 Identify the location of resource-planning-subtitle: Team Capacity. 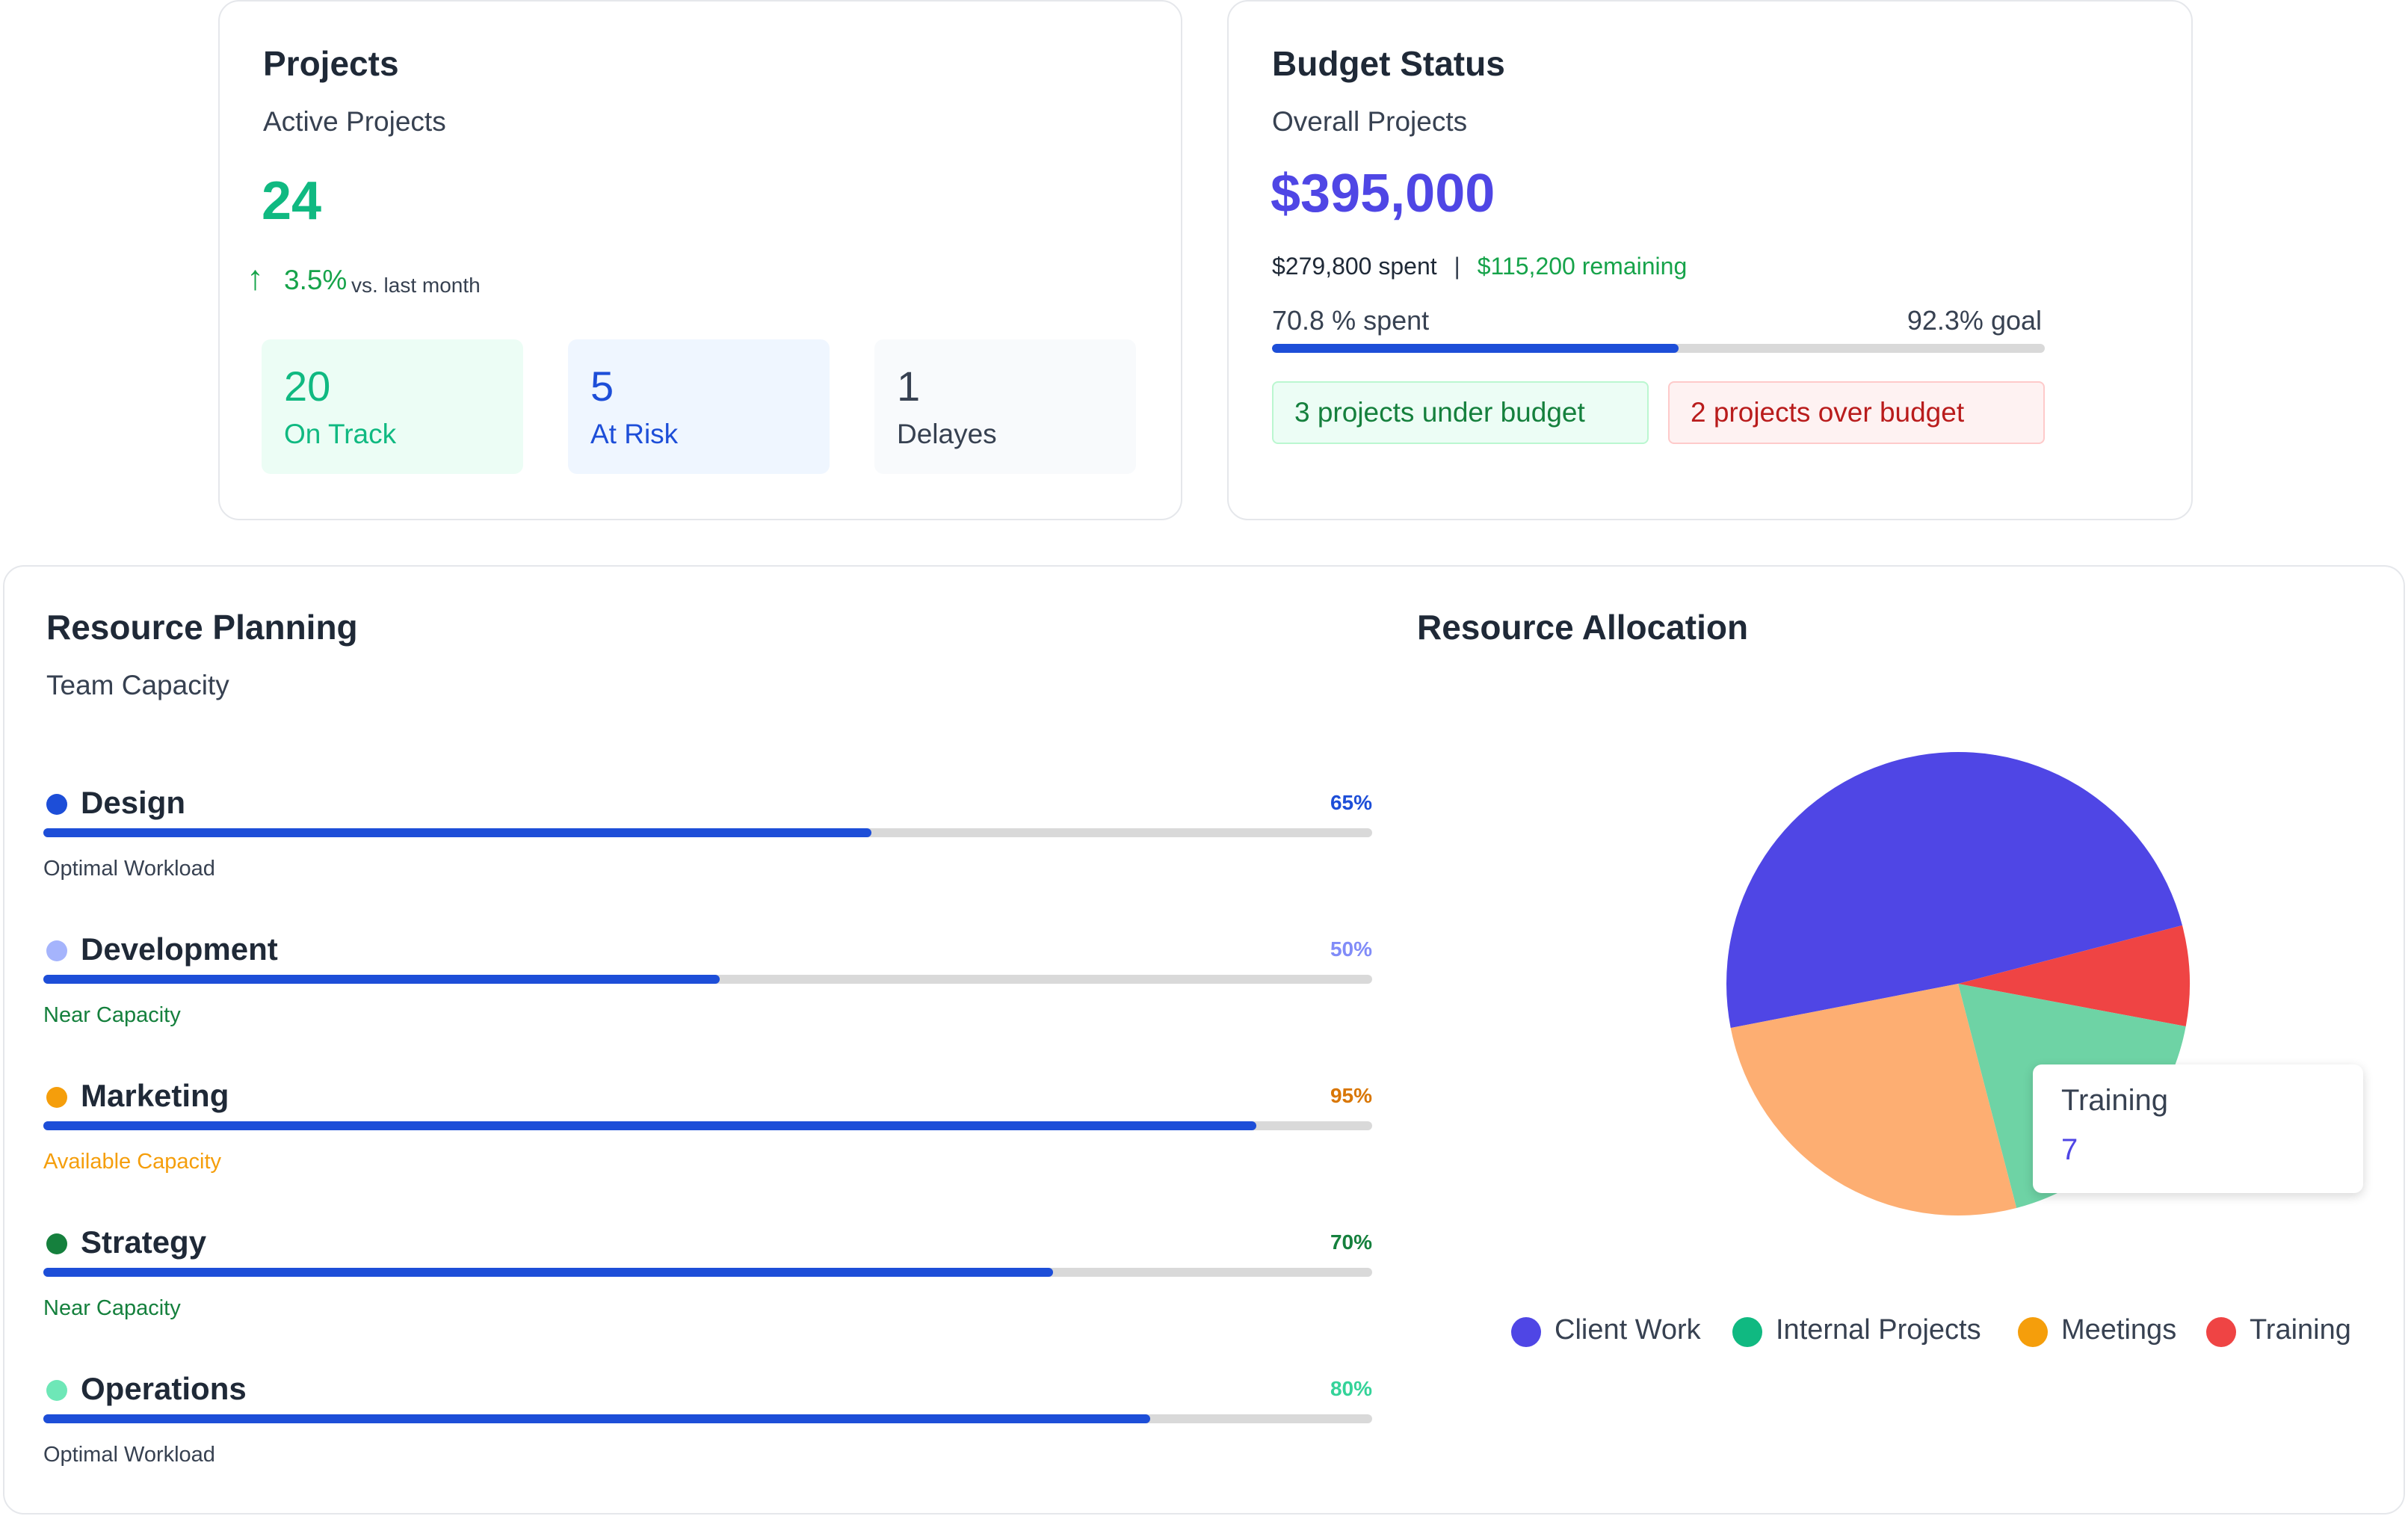
(137, 685).